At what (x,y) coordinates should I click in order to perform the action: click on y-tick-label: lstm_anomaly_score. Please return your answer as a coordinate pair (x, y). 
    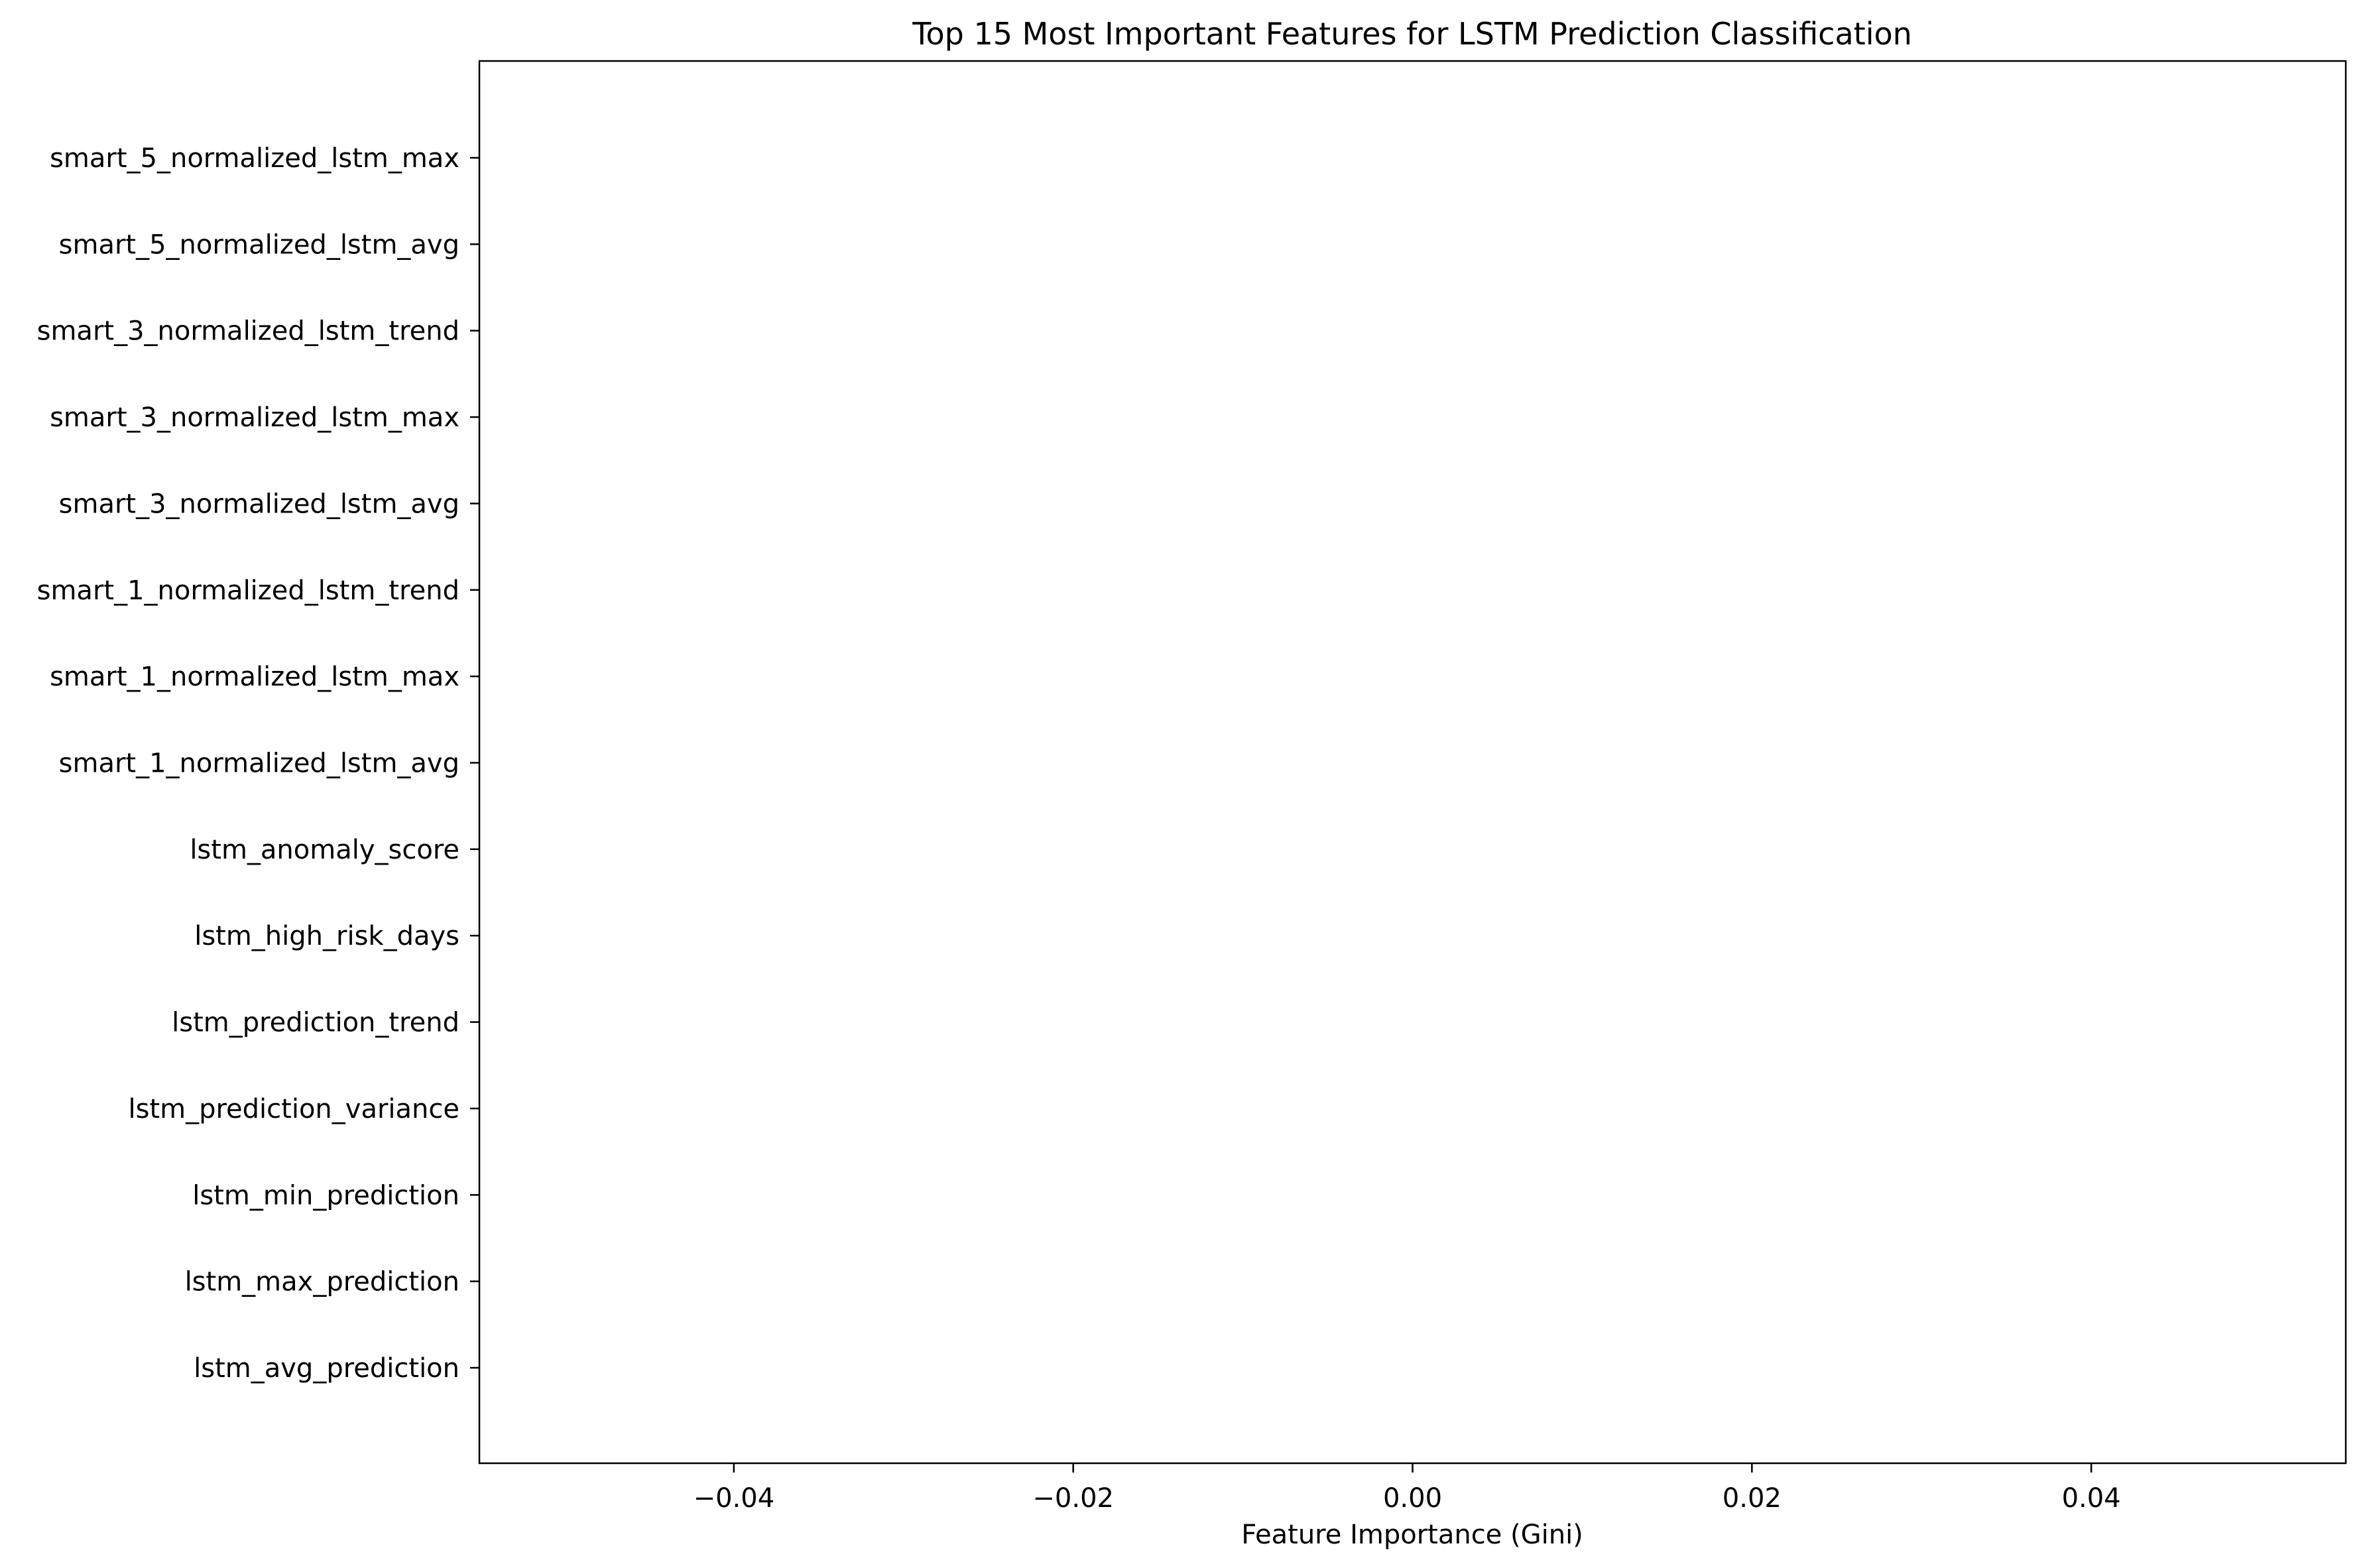
    Looking at the image, I should click on (324, 850).